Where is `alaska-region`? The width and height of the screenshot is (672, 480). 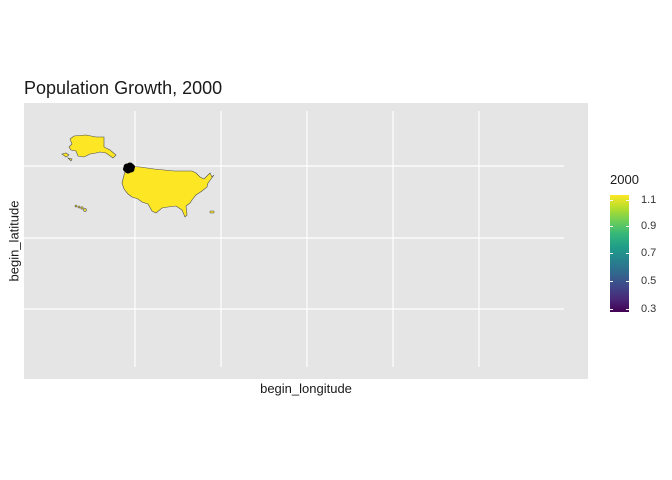 alaska-region is located at coordinates (89, 148).